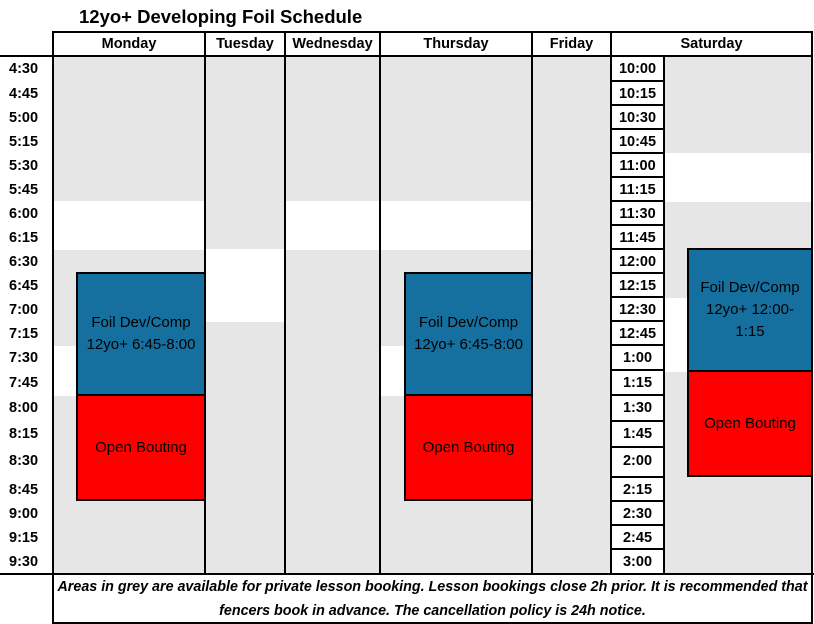 Image resolution: width=814 pixels, height=624 pixels. What do you see at coordinates (24, 94) in the screenshot?
I see `time-label: 4:45` at bounding box center [24, 94].